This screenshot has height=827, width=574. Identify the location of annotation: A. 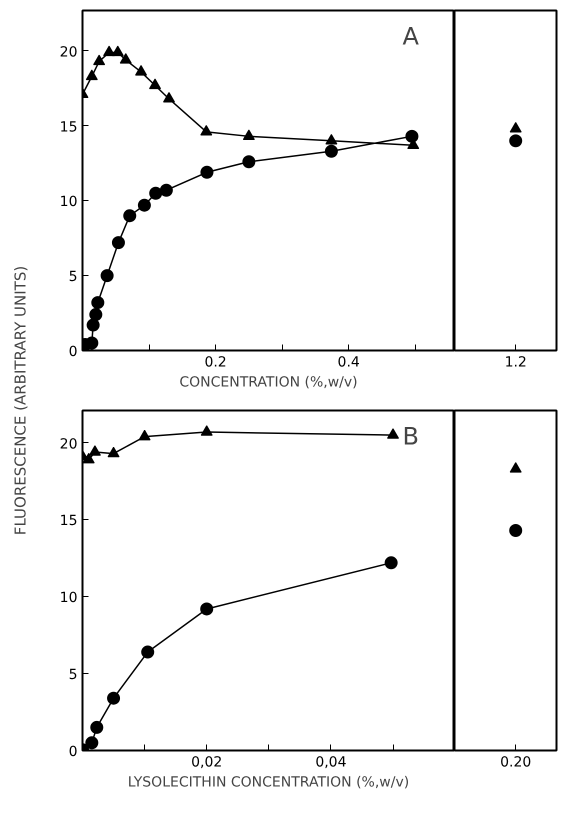
(411, 36).